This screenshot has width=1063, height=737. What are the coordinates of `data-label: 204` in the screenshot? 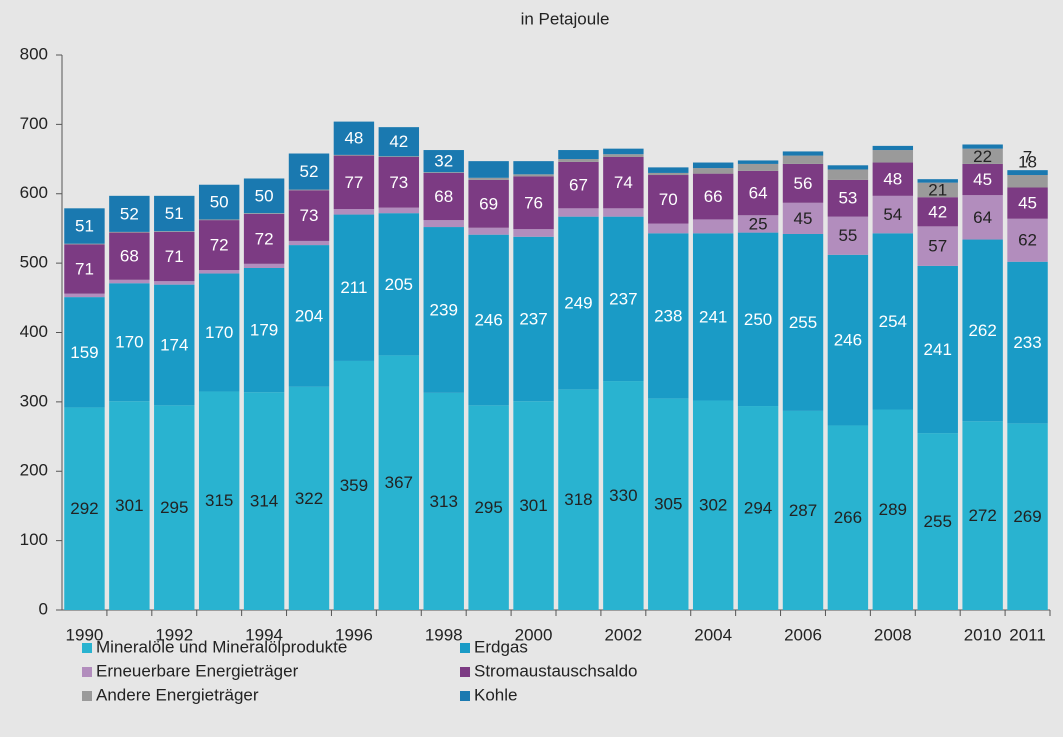 It's located at (309, 315).